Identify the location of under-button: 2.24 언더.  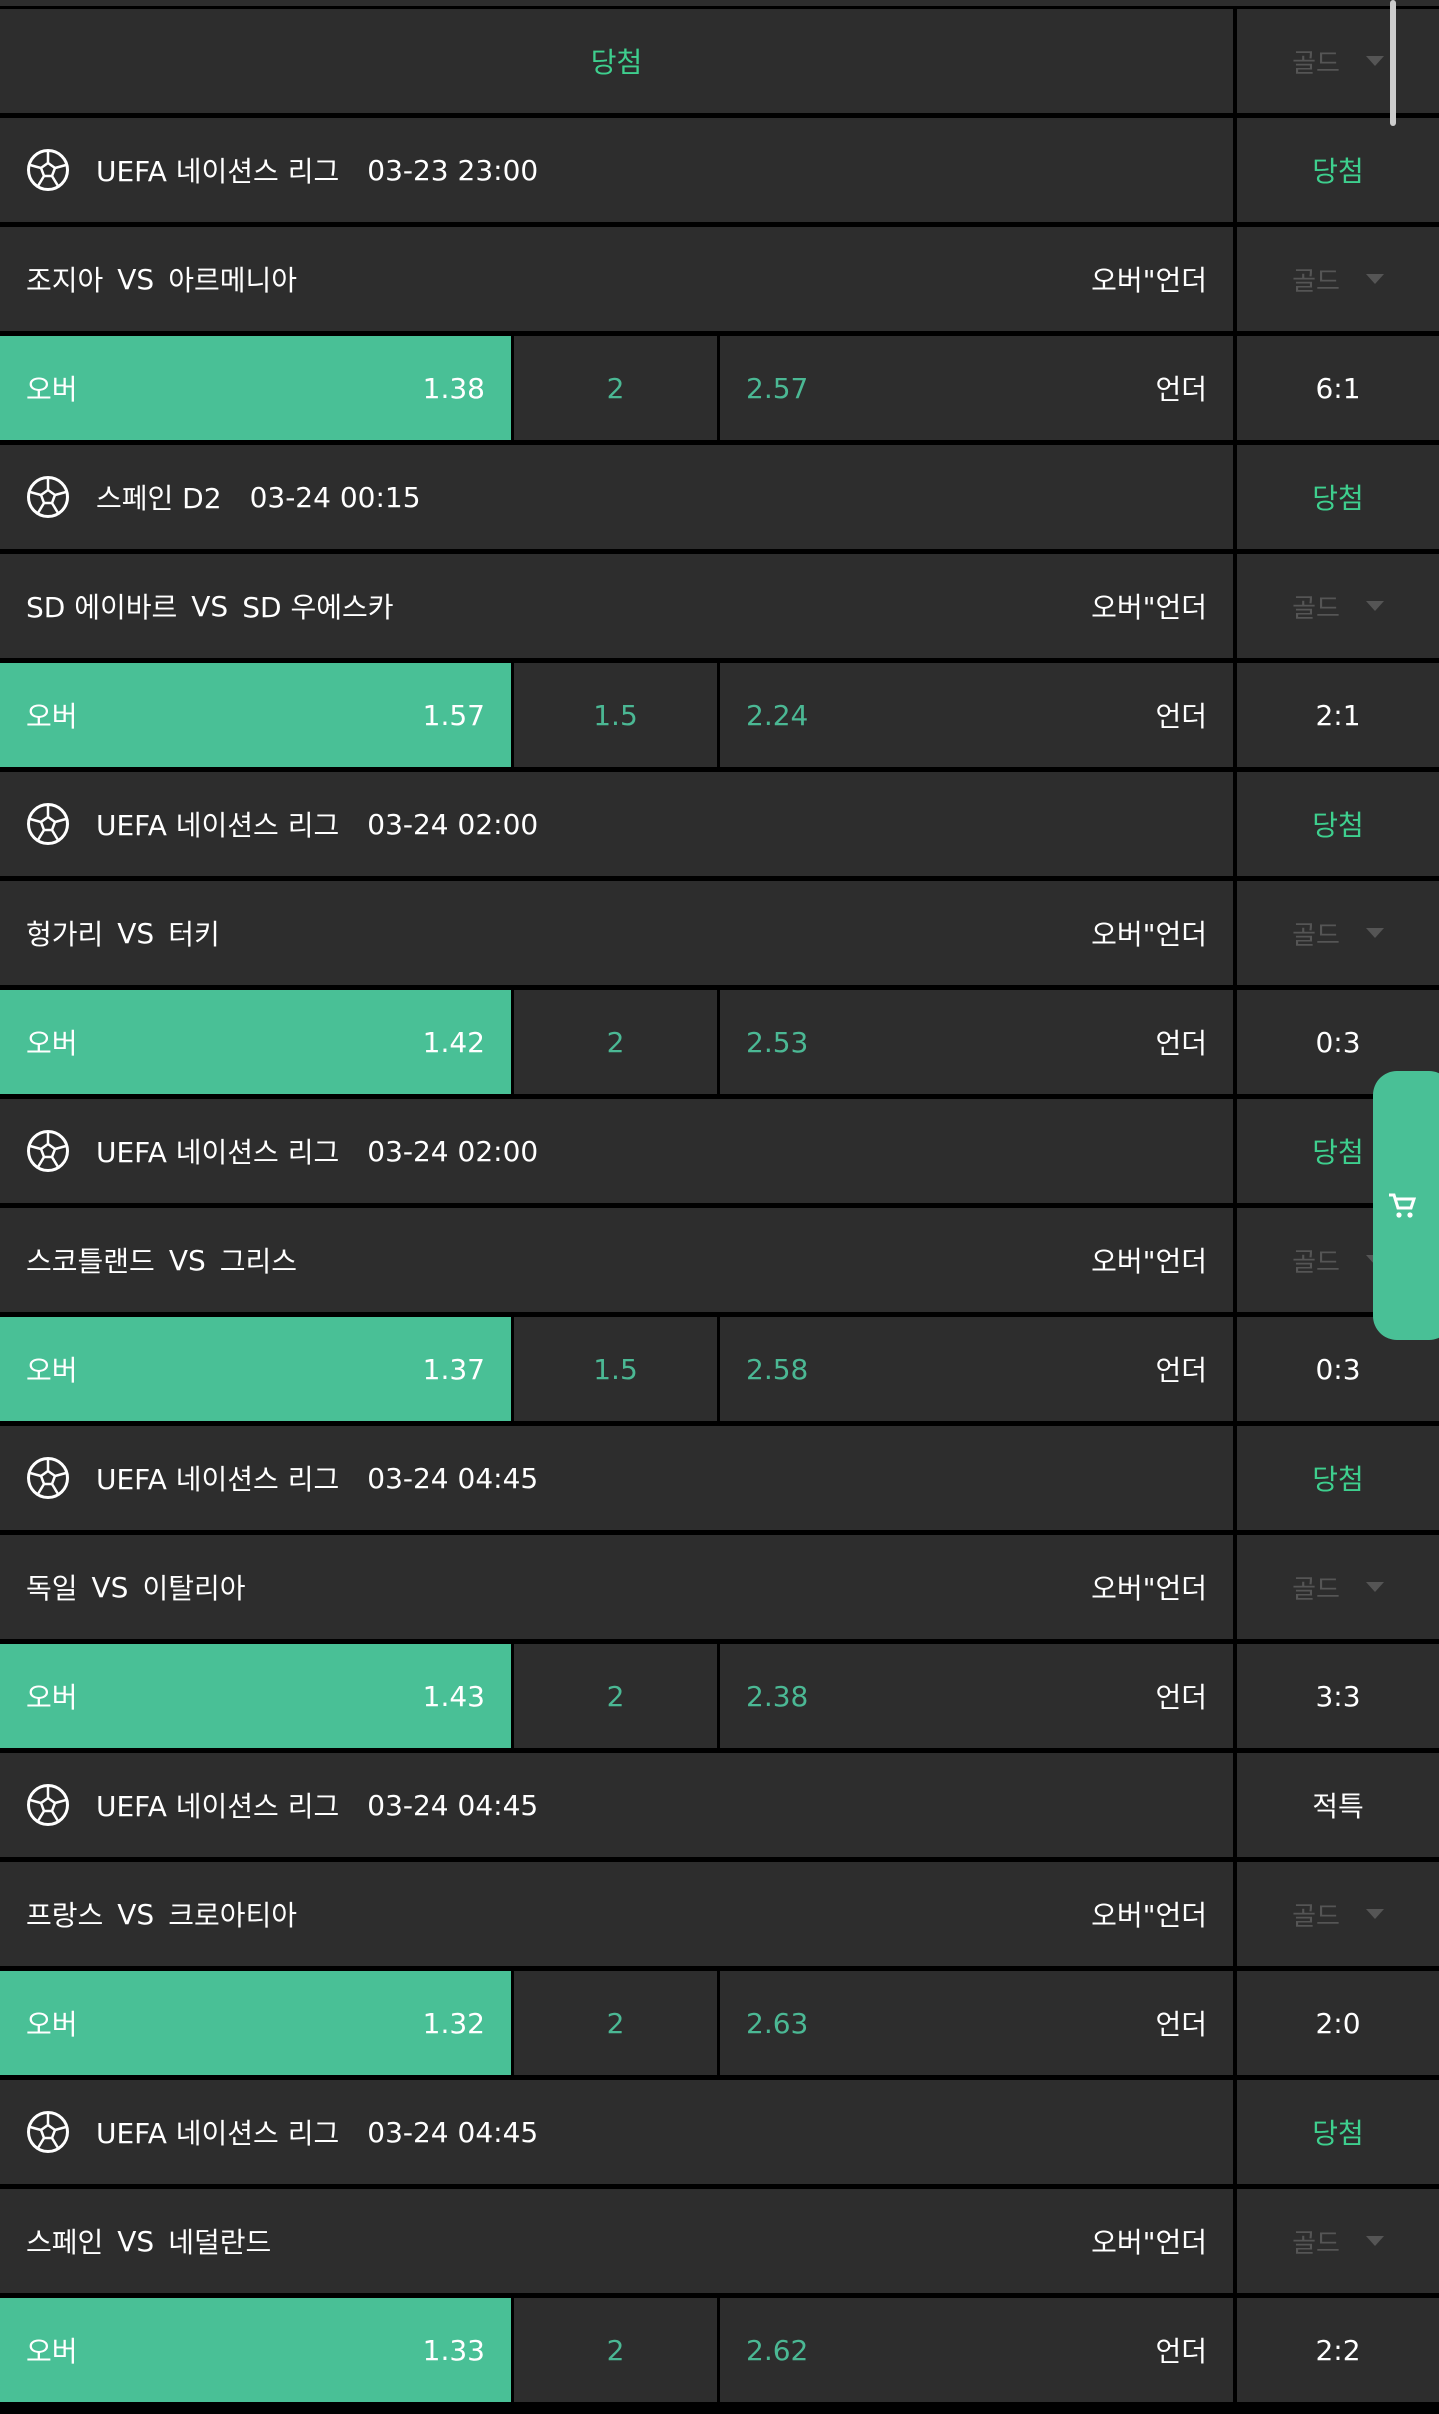
(976, 715).